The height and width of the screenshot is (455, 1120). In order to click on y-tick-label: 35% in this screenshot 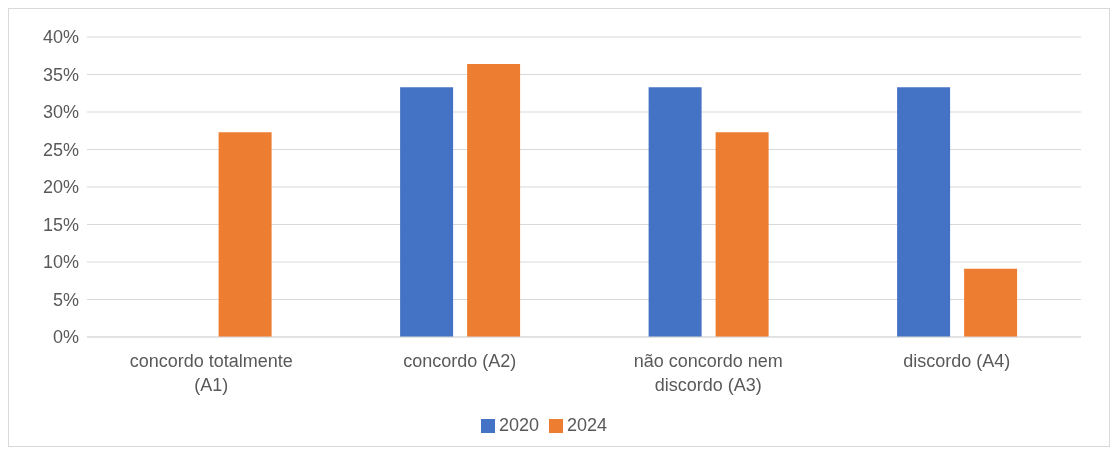, I will do `click(60, 74)`.